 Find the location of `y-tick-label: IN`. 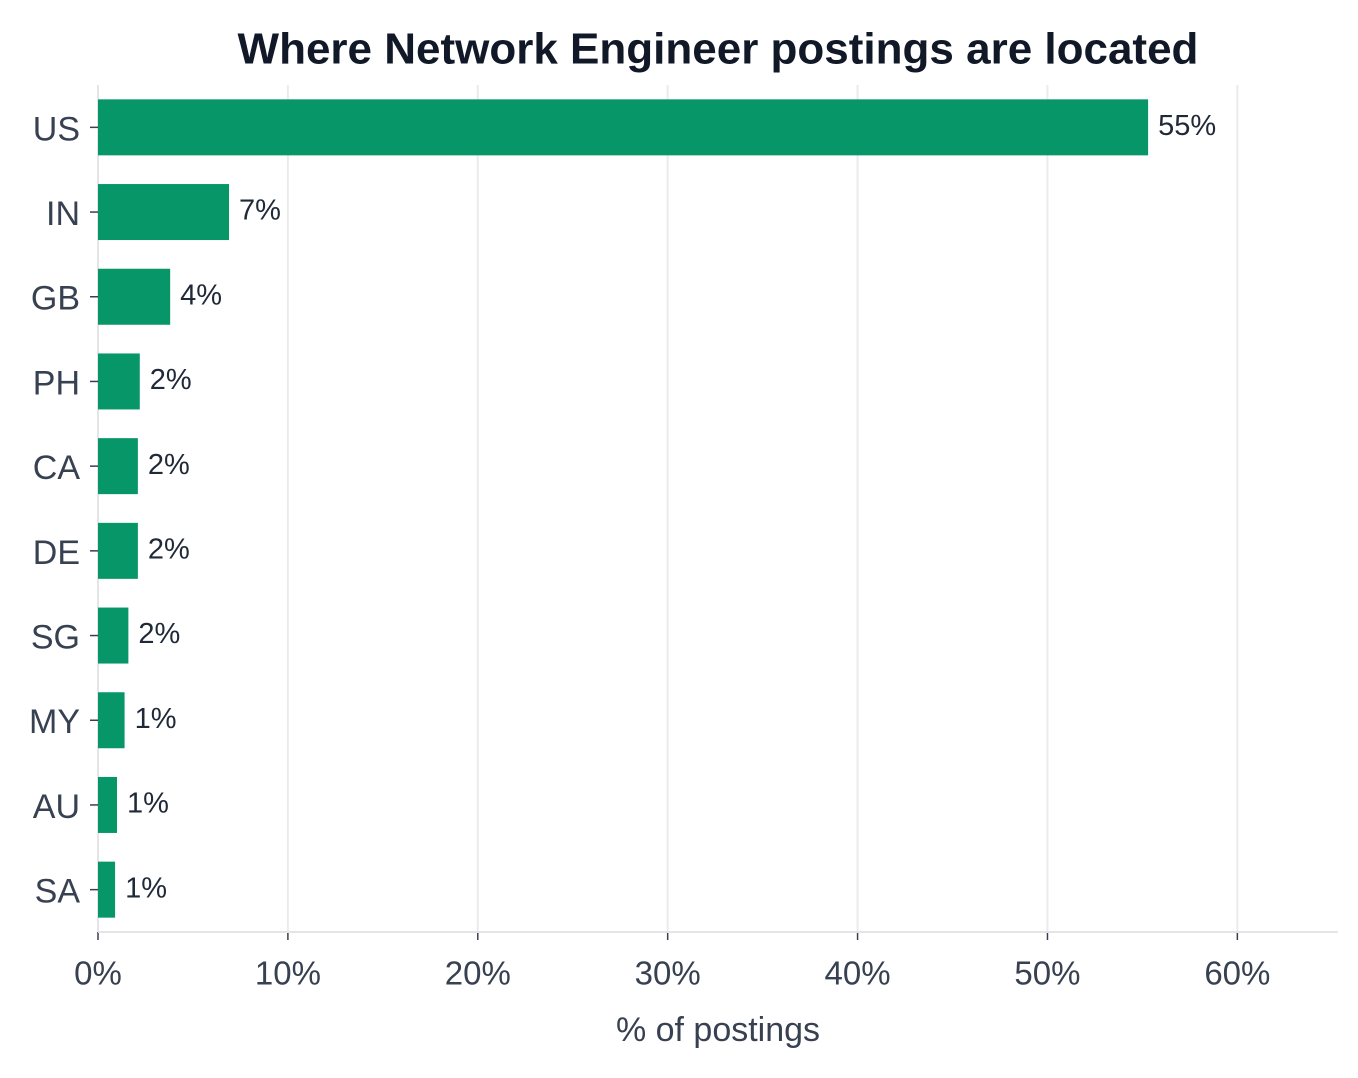

y-tick-label: IN is located at coordinates (63, 214).